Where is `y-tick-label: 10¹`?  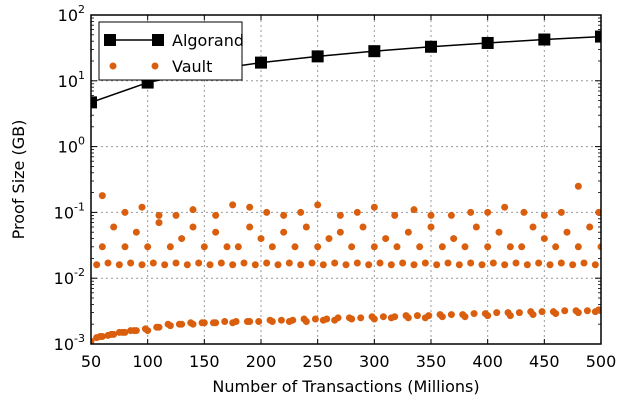 y-tick-label: 10¹ is located at coordinates (71, 80).